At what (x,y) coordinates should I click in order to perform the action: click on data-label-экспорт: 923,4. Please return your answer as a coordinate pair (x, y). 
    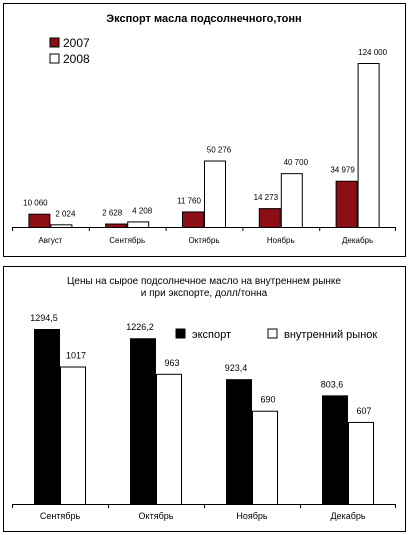
    Looking at the image, I should click on (236, 368).